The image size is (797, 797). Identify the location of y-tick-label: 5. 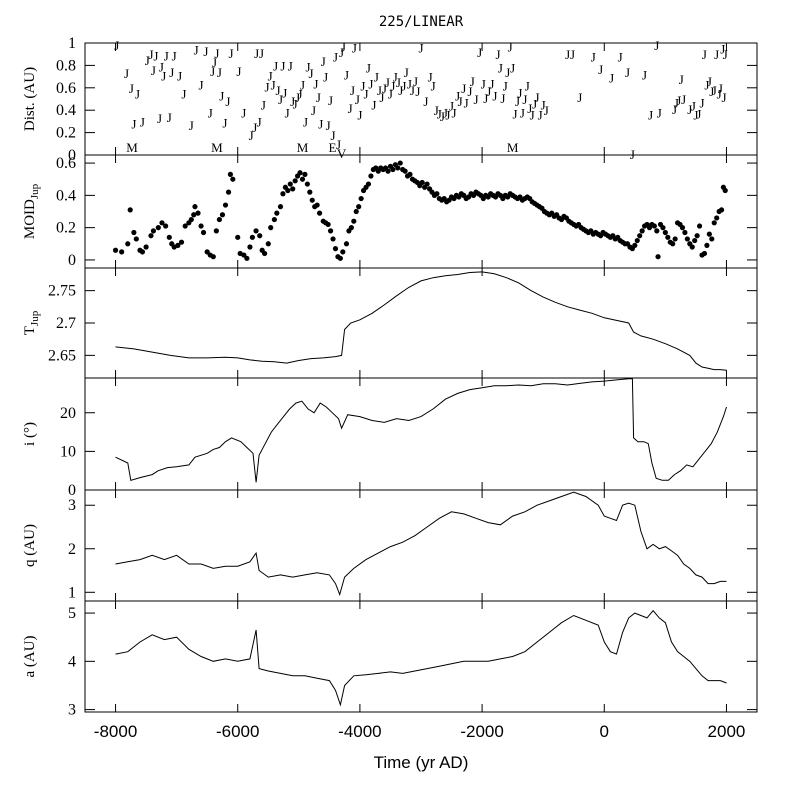
(72, 613).